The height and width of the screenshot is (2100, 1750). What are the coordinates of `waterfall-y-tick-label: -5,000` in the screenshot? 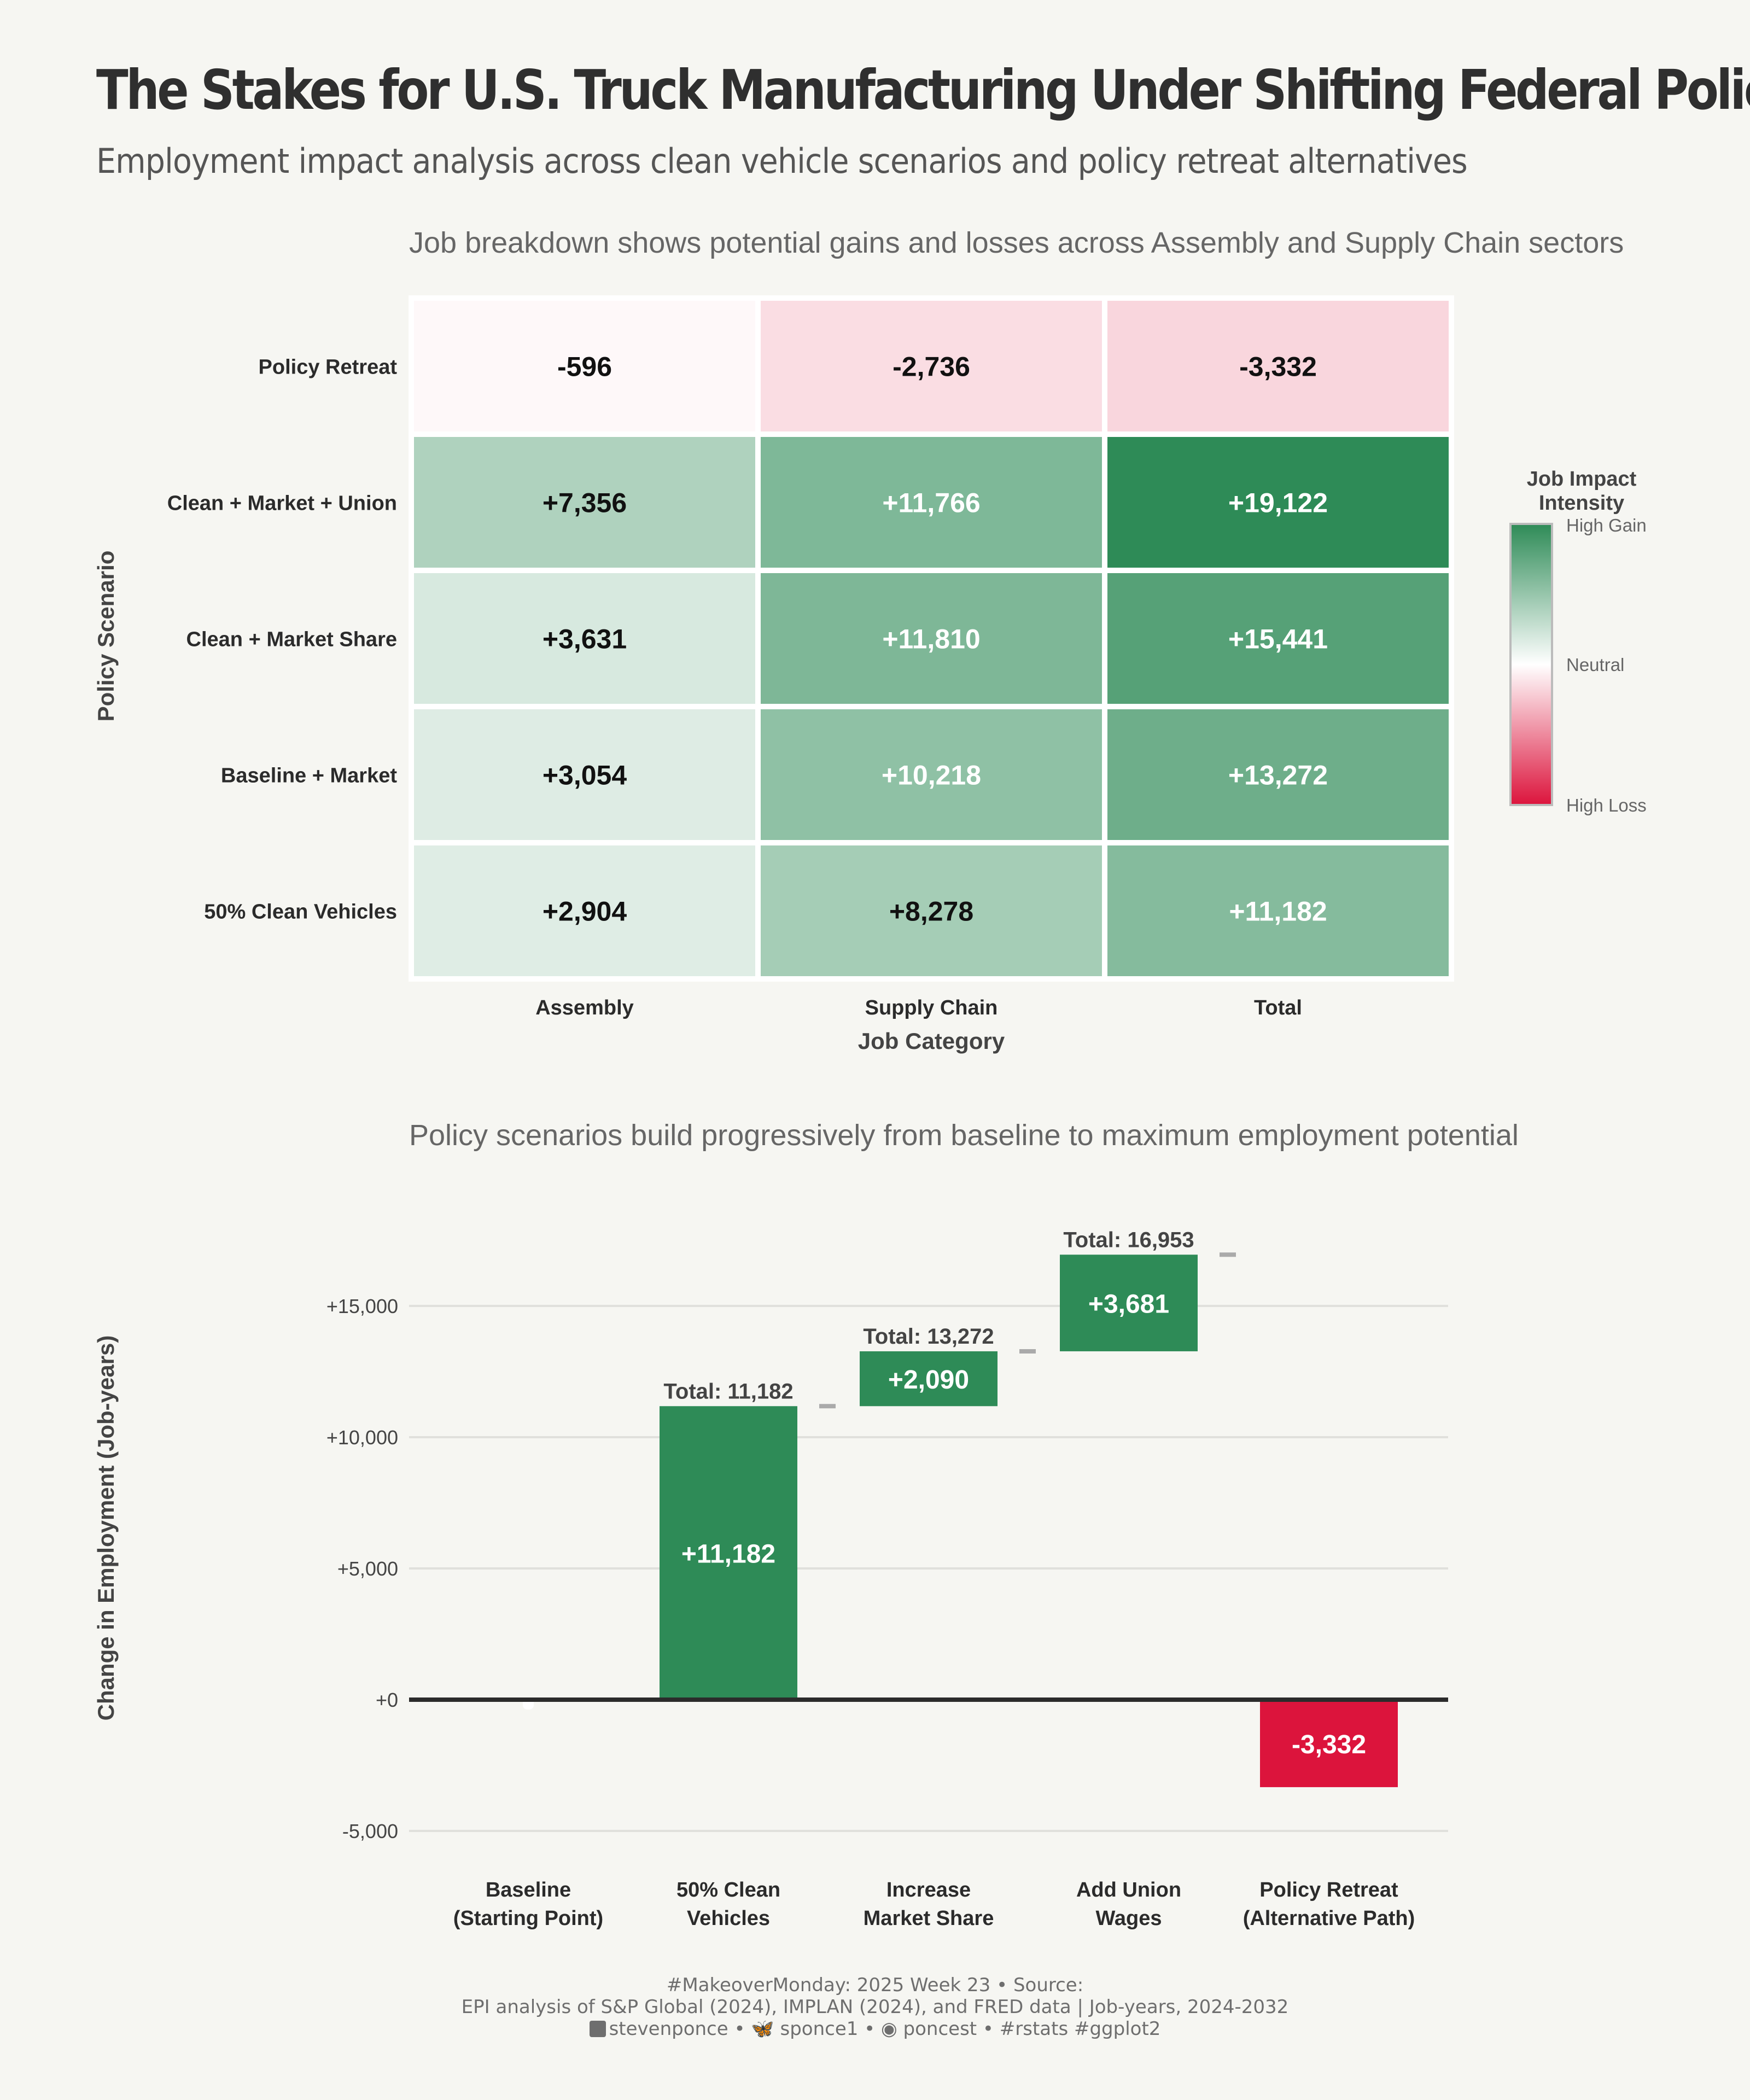 It's located at (370, 1831).